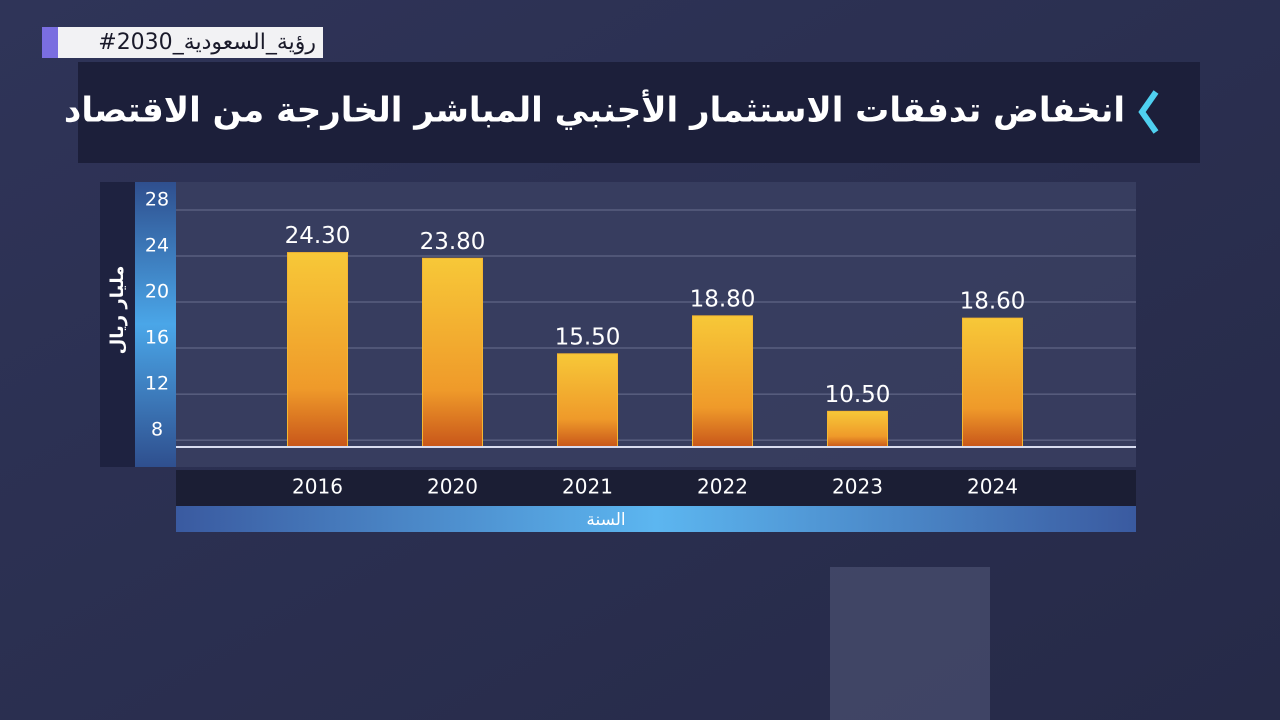 This screenshot has height=720, width=1280. What do you see at coordinates (992, 487) in the screenshot?
I see `x-tick-label: 2024` at bounding box center [992, 487].